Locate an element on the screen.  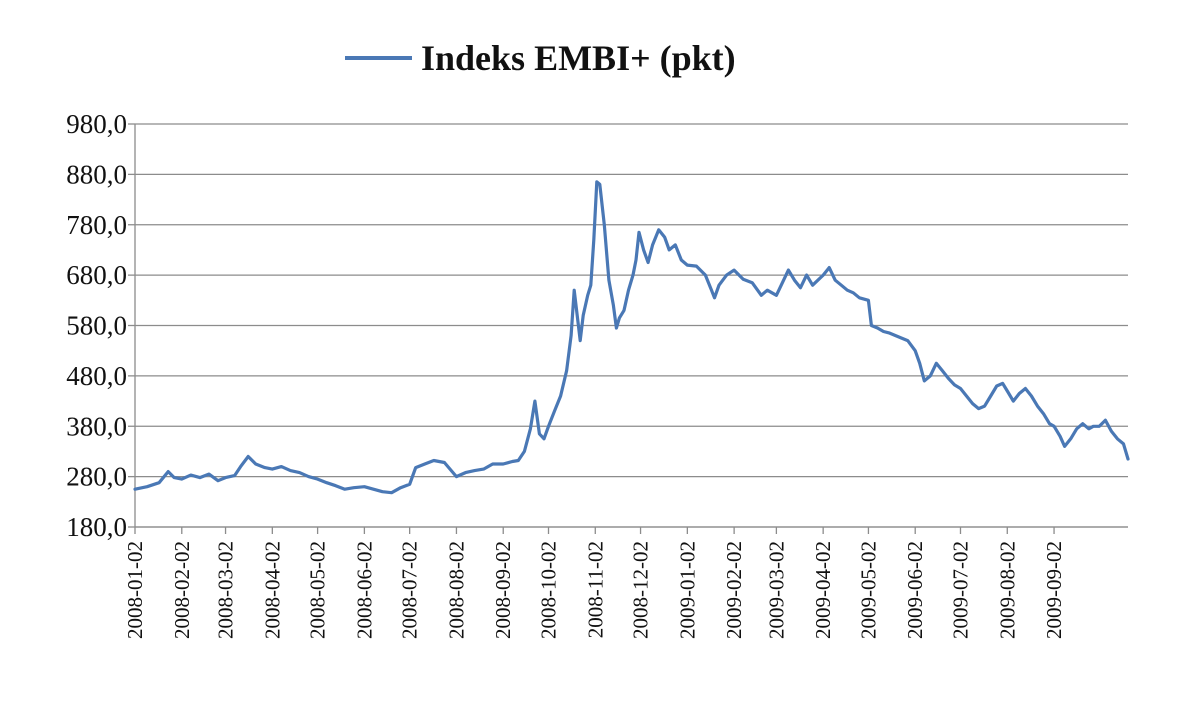
y-tick-label: 680,0 is located at coordinates (96, 275).